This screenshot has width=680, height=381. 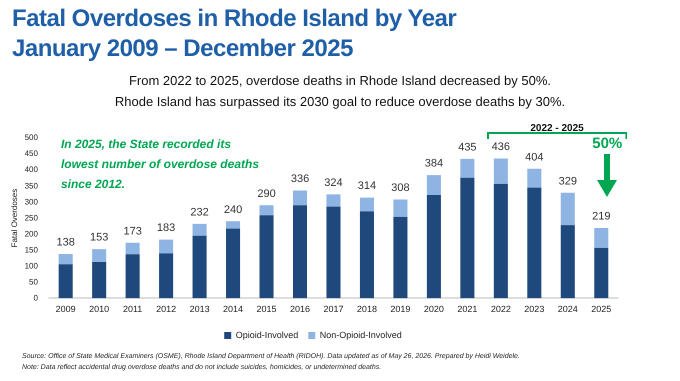 What do you see at coordinates (35, 297) in the screenshot?
I see `y-tick-label: 0` at bounding box center [35, 297].